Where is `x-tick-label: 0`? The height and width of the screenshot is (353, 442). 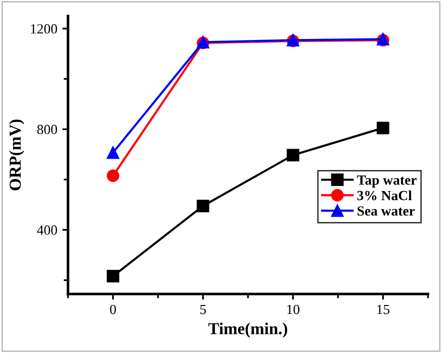 x-tick-label: 0 is located at coordinates (113, 309).